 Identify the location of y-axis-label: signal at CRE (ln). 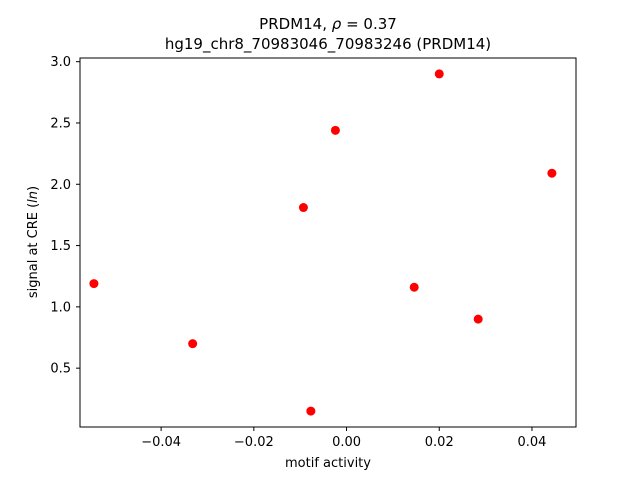
(33, 242).